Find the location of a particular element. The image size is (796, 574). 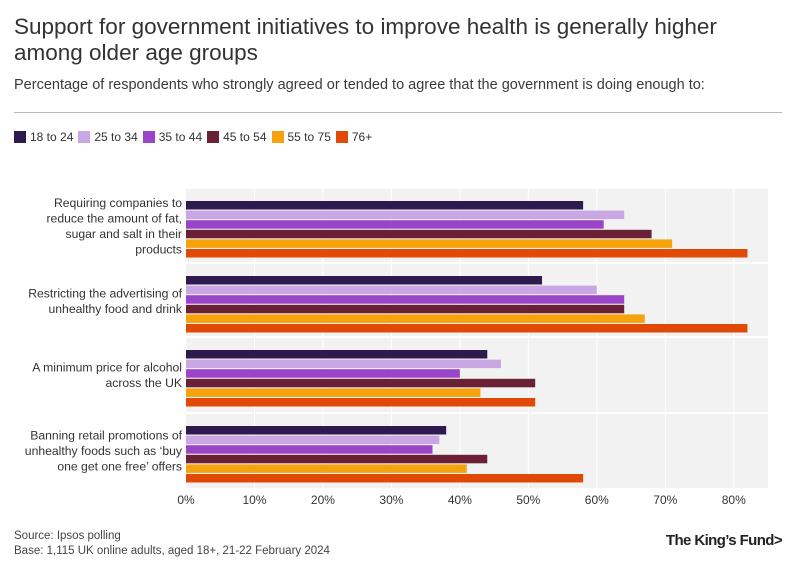

x-tick-label: 80% is located at coordinates (734, 500).